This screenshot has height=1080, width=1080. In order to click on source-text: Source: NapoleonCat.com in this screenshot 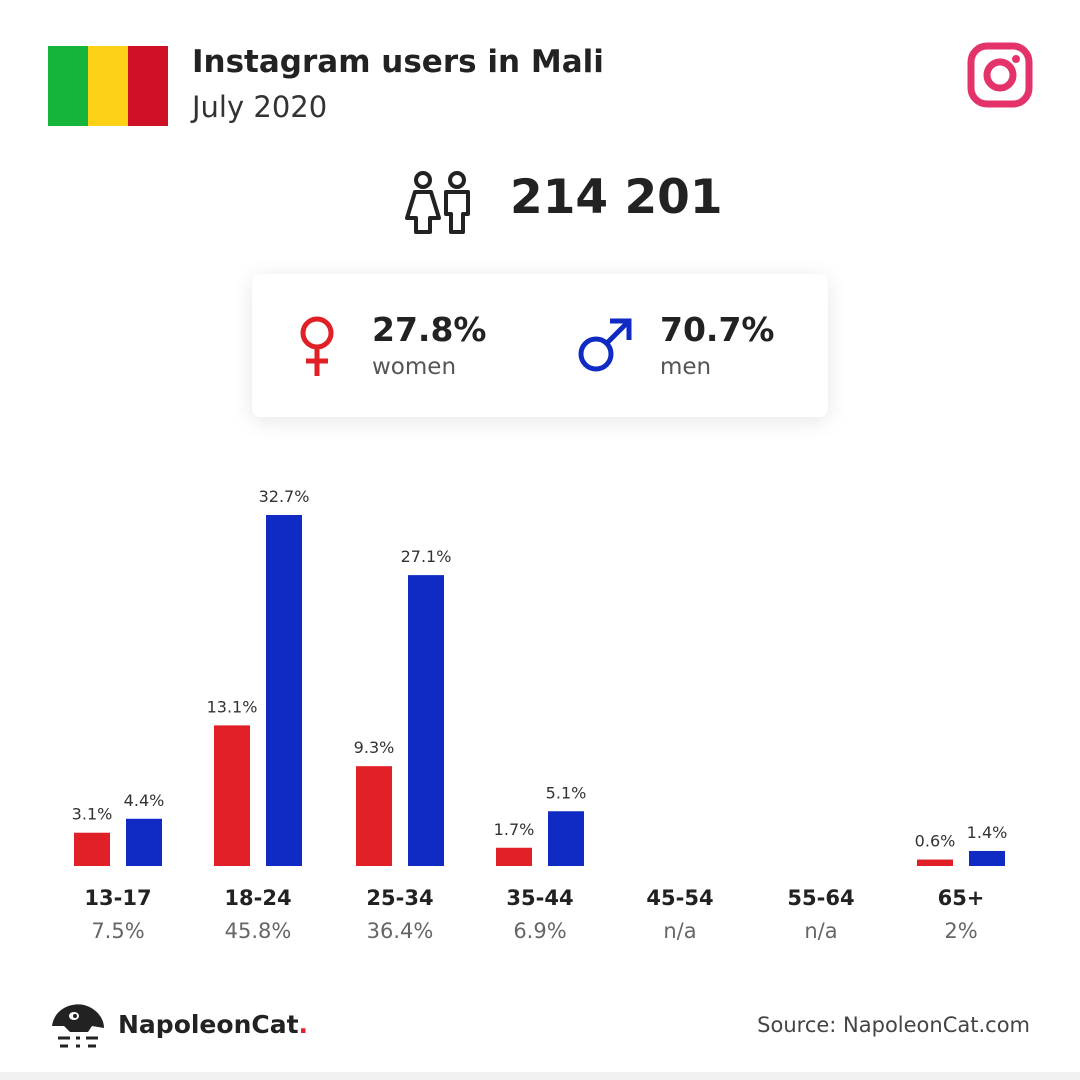, I will do `click(893, 1025)`.